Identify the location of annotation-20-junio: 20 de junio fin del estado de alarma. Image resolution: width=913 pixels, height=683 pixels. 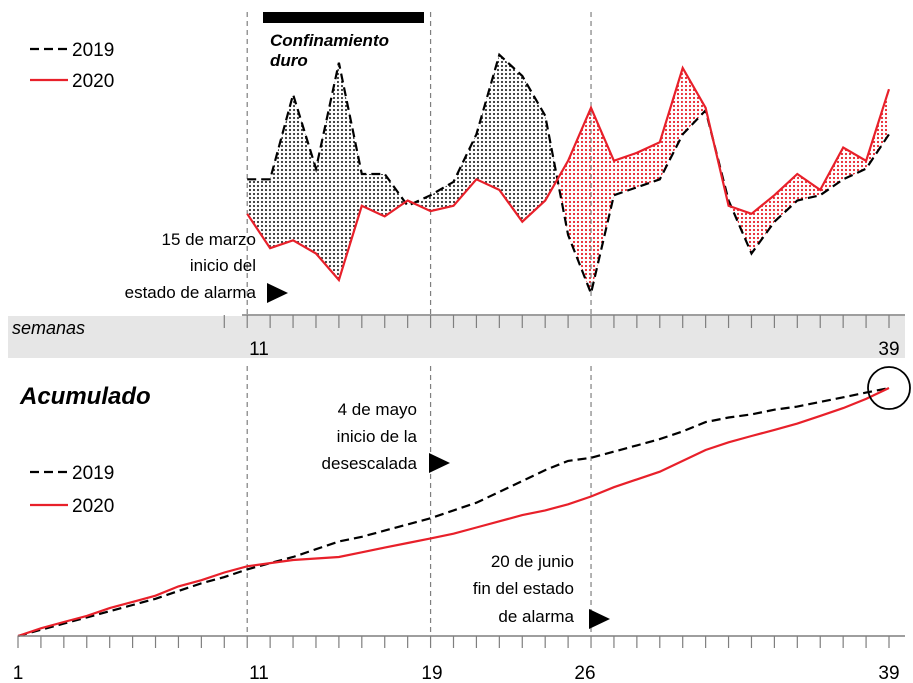
(541, 590).